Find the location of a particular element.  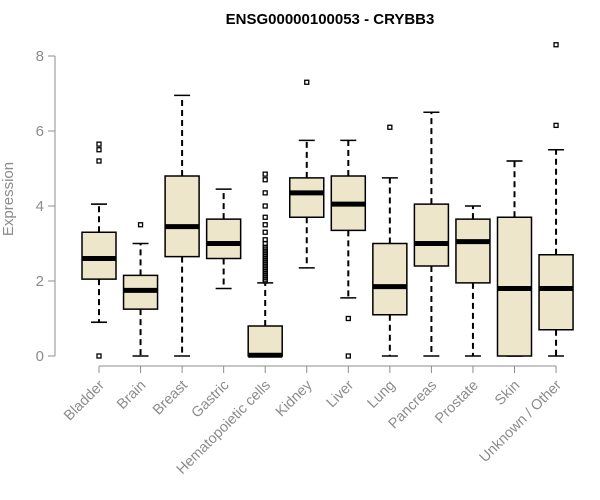

y-axis-label: Expression is located at coordinates (8, 199).